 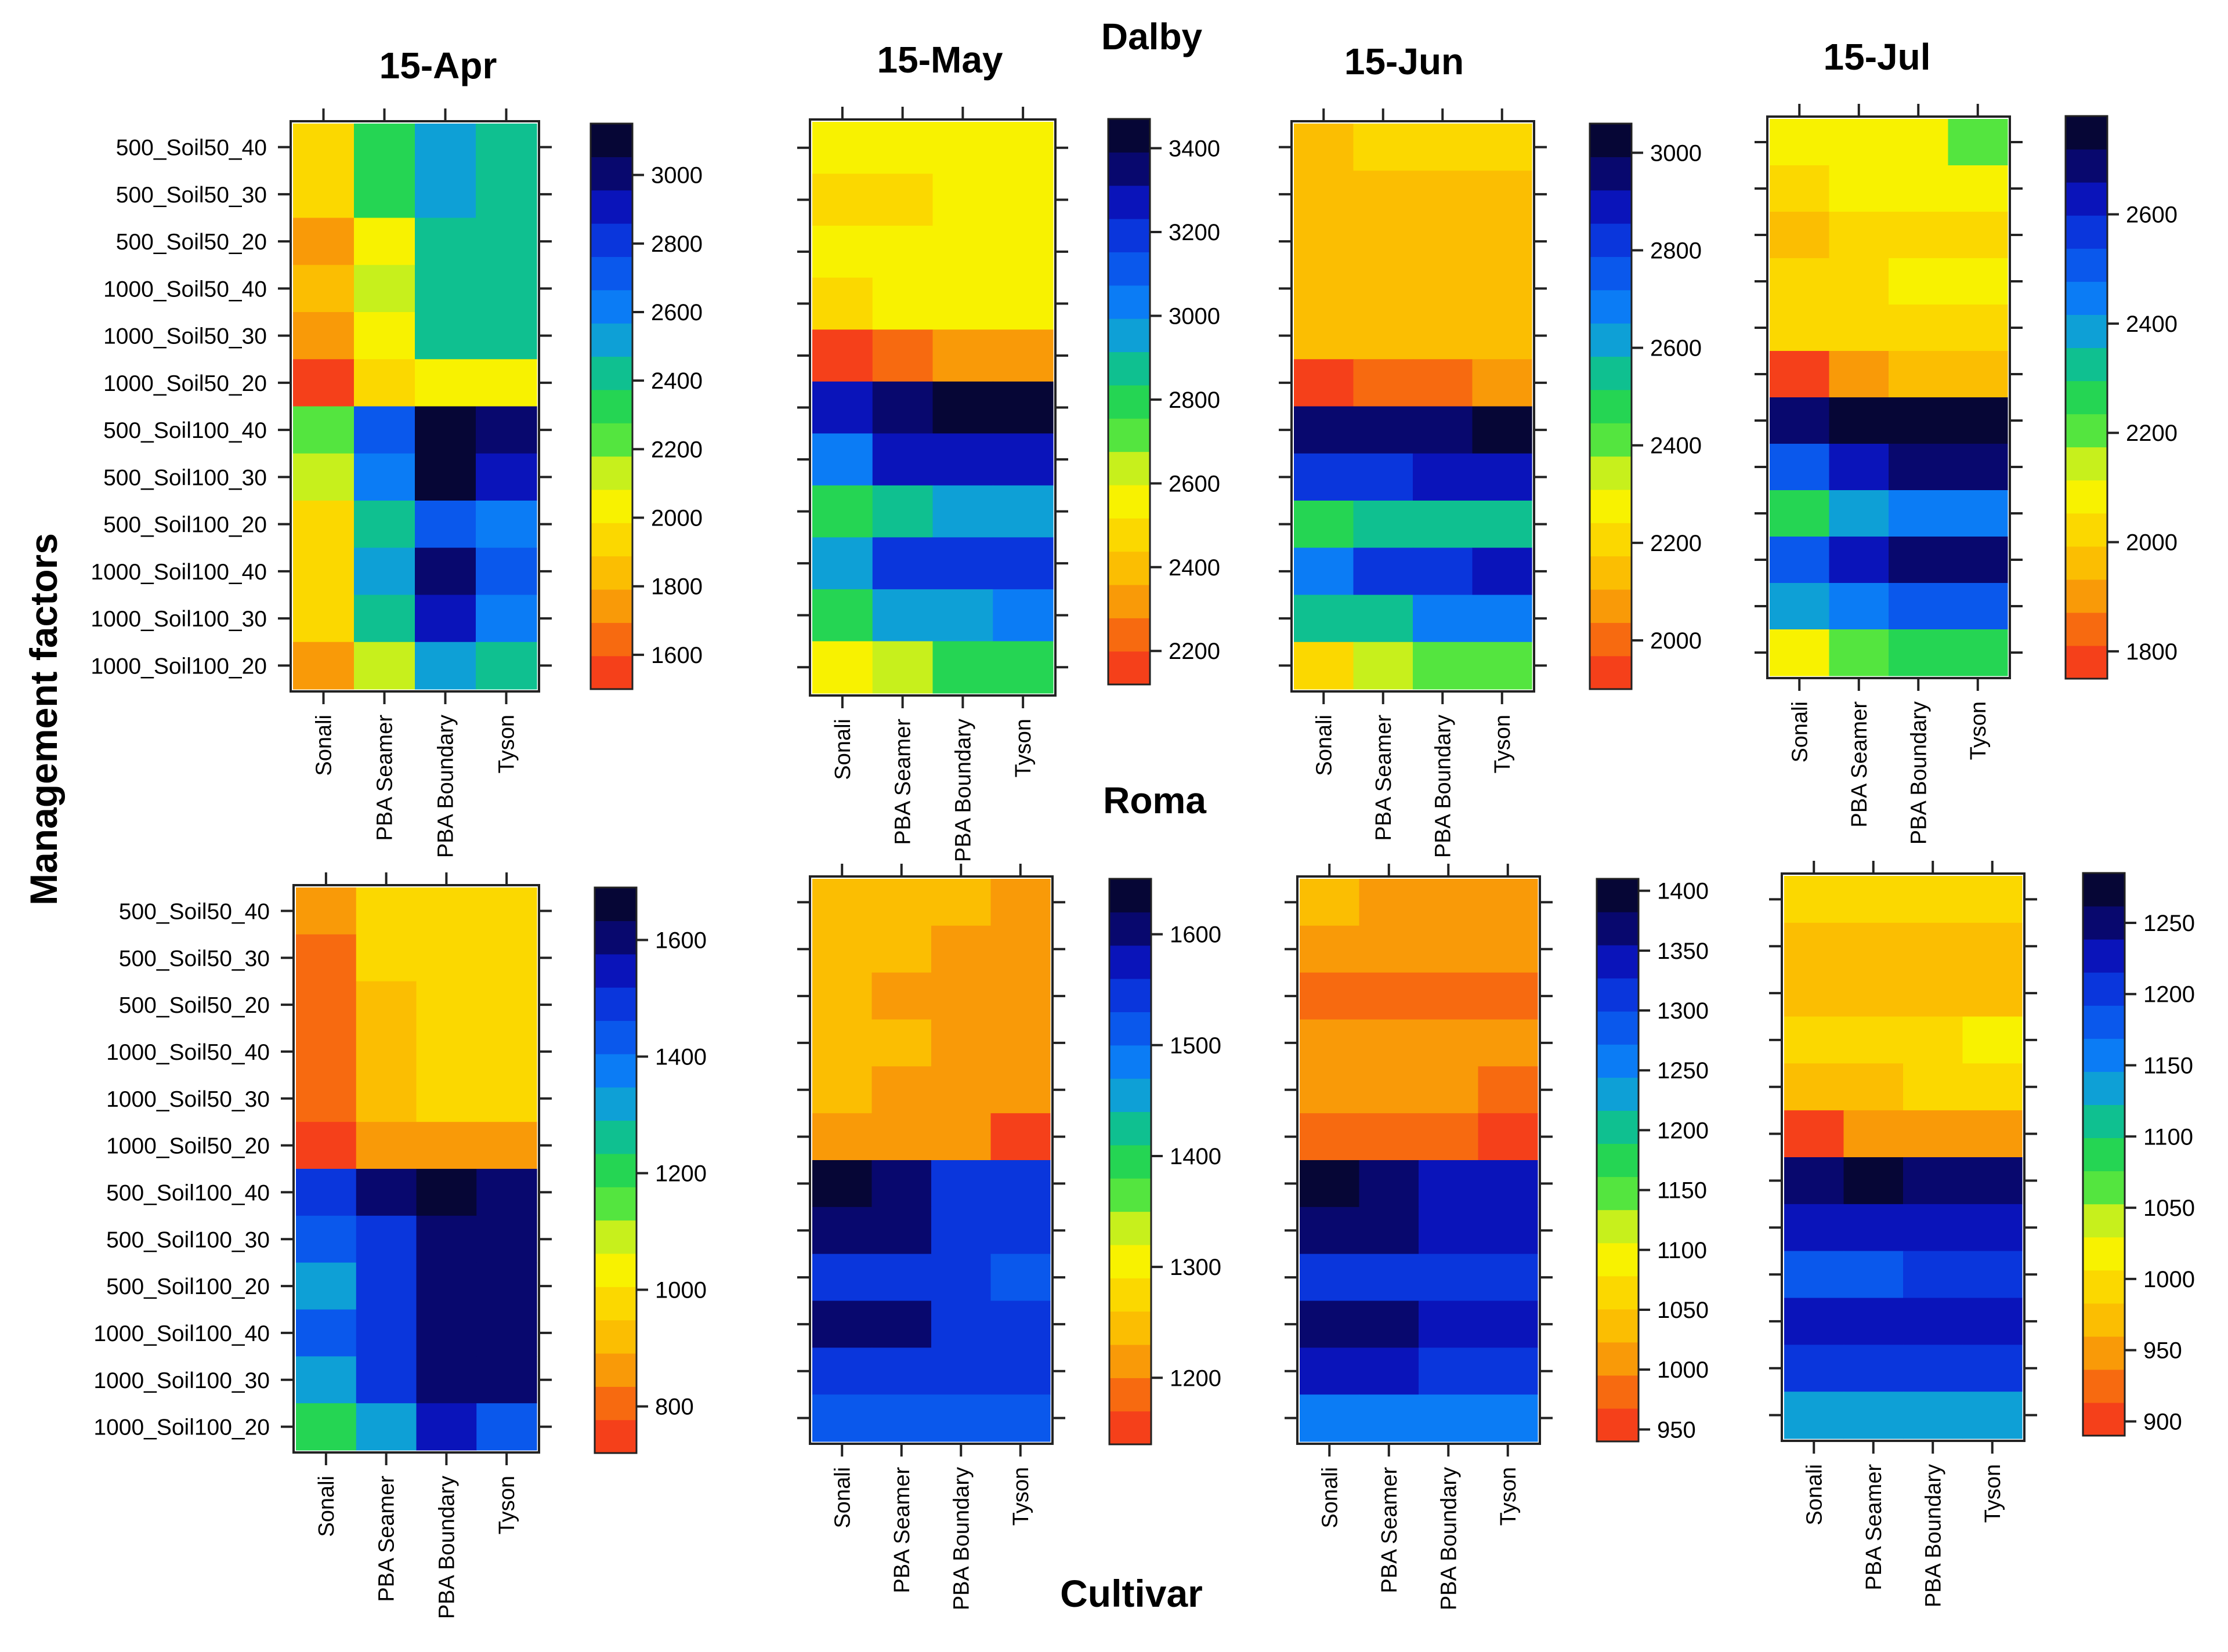 I want to click on colorbar-tick-label: 2800, so click(x=1194, y=400).